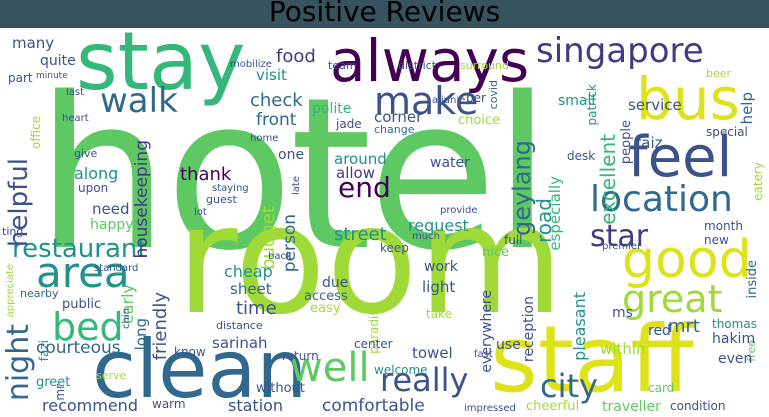  Describe the element at coordinates (276, 100) in the screenshot. I see `word-check: check` at that location.